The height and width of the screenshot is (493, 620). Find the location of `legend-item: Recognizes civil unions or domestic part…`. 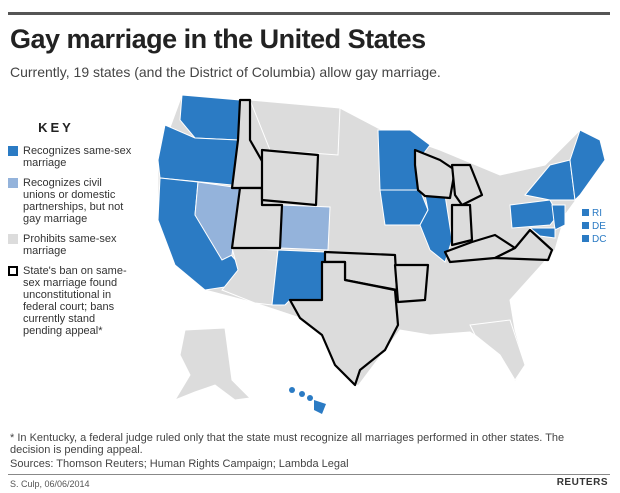

legend-item: Recognizes civil unions or domestic part… is located at coordinates (78, 201).